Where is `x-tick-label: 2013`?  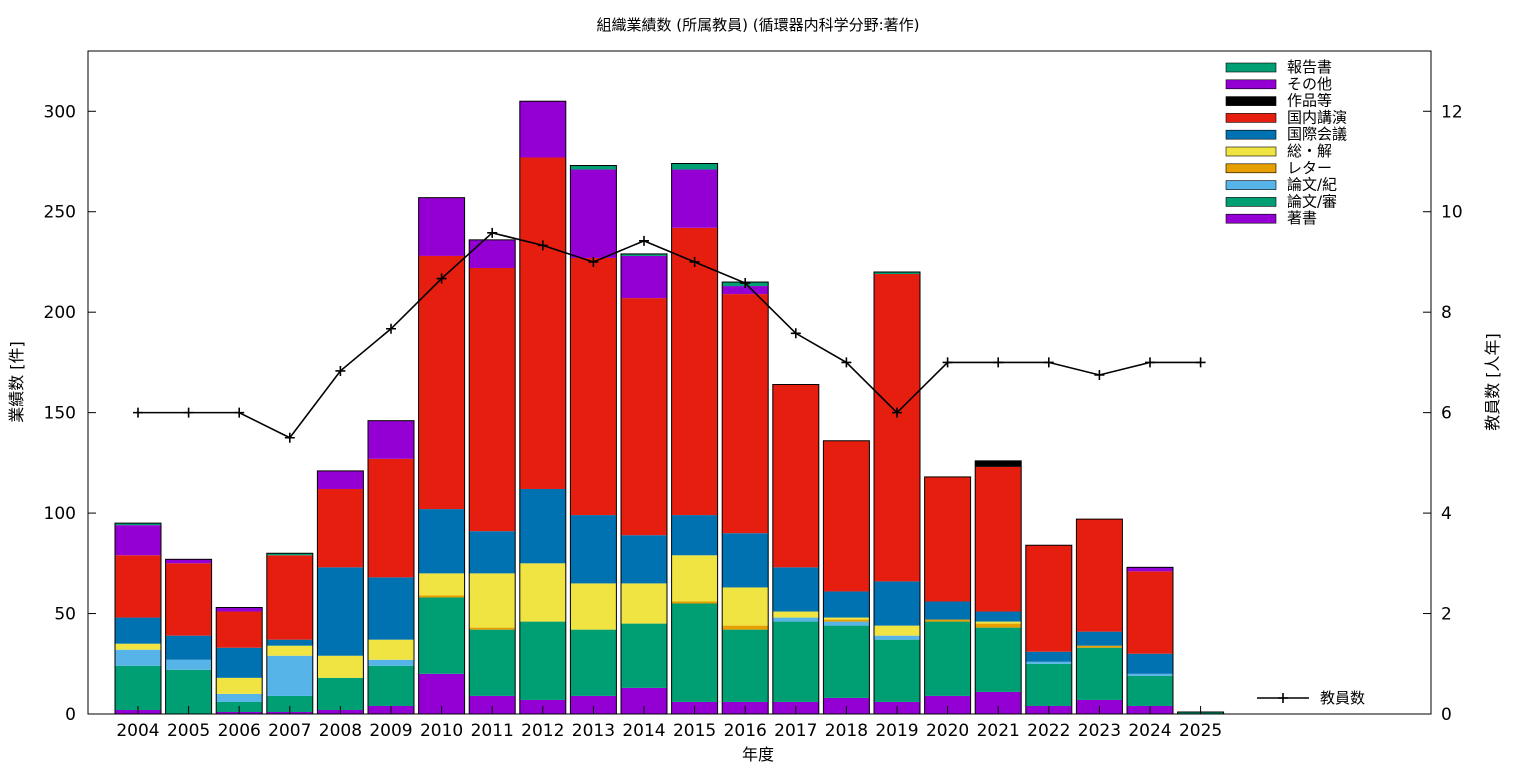
x-tick-label: 2013 is located at coordinates (593, 731).